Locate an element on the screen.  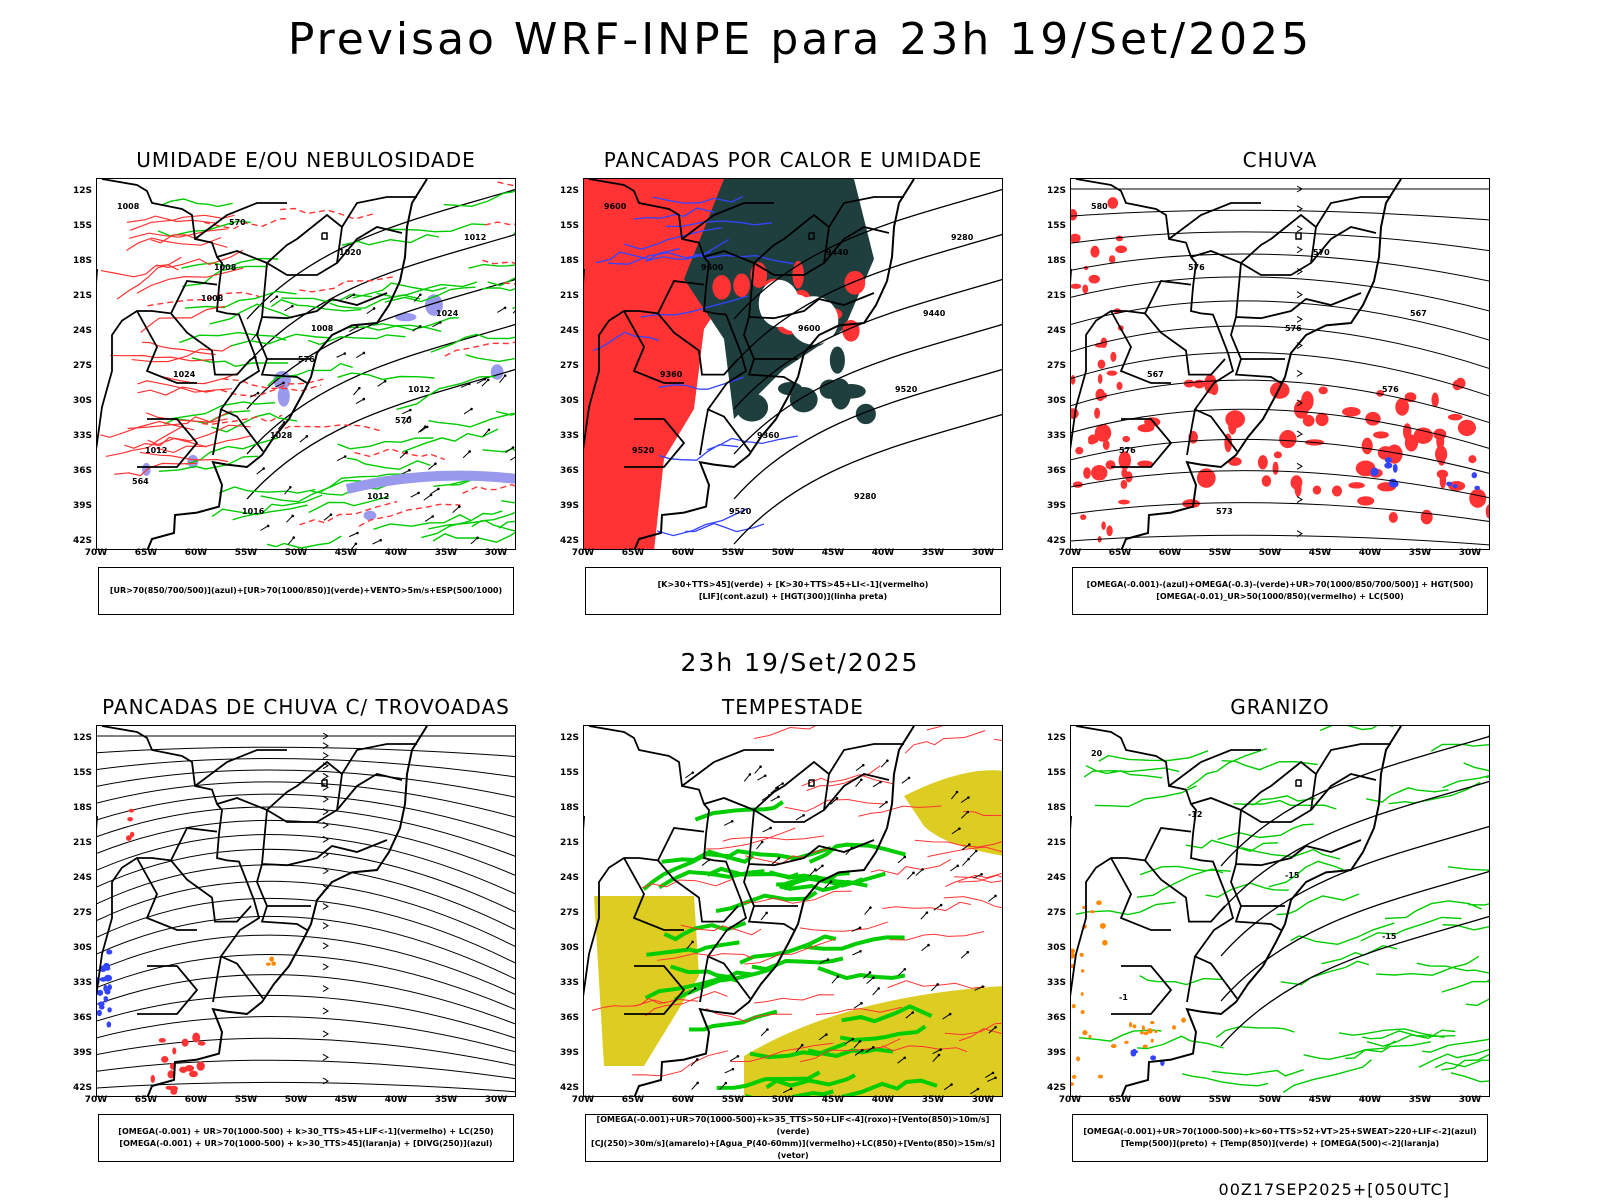
svg-text: 564 is located at coordinates (140, 481).